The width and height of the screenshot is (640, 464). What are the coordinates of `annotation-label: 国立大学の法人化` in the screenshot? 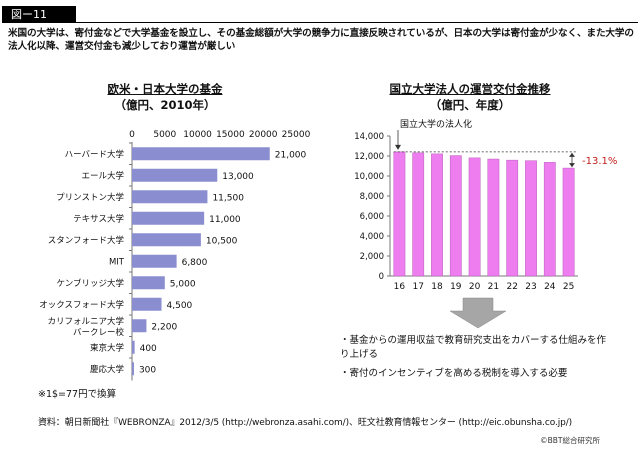 It's located at (436, 124).